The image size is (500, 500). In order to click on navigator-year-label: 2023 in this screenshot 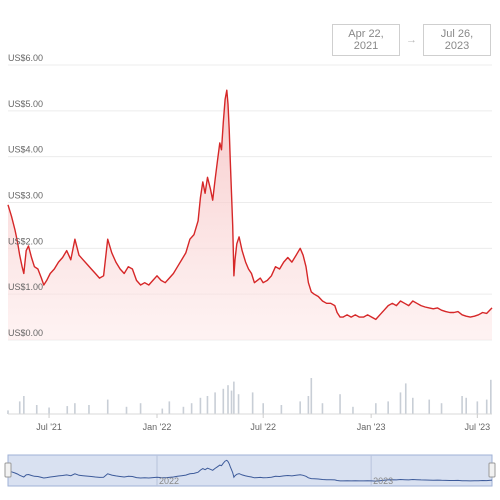, I will do `click(383, 481)`.